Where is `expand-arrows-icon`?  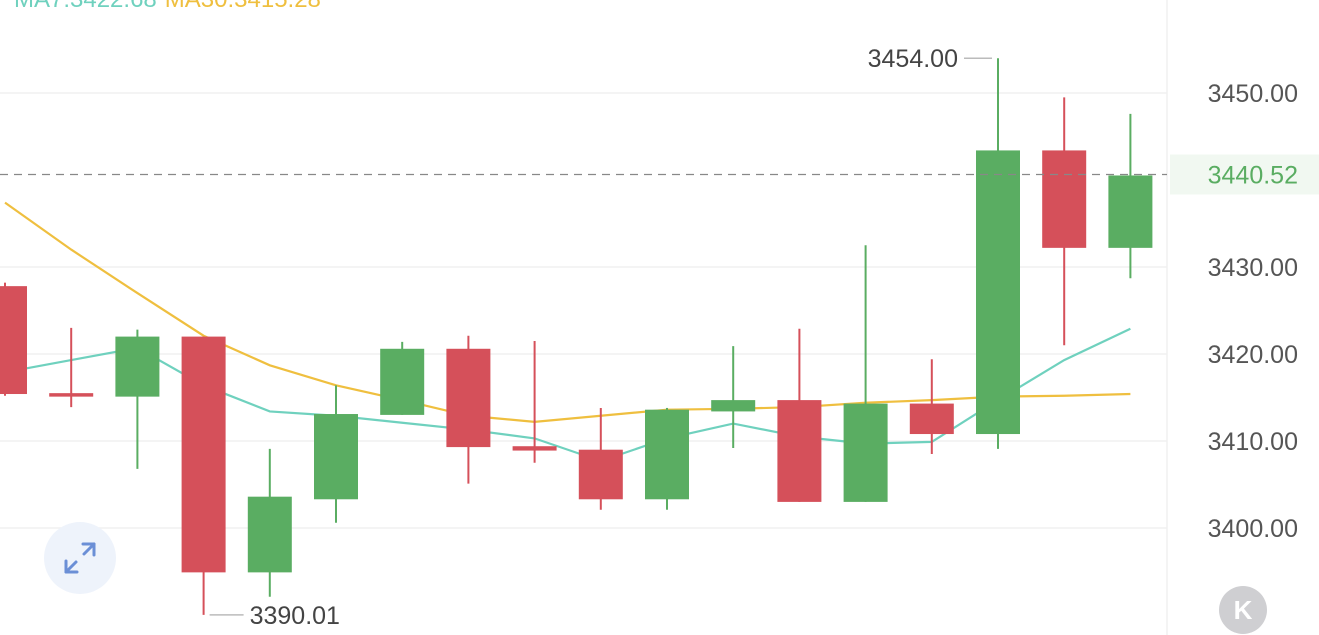 expand-arrows-icon is located at coordinates (80, 558).